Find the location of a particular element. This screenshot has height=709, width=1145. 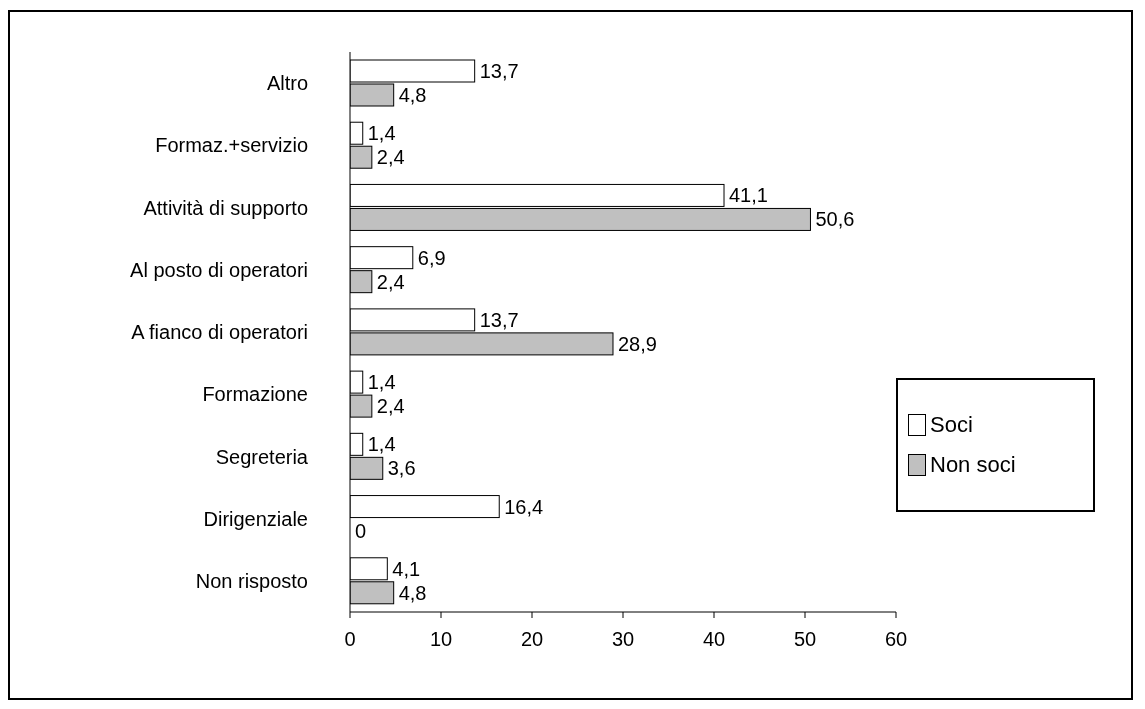

data-label: 6,9 is located at coordinates (431, 257).